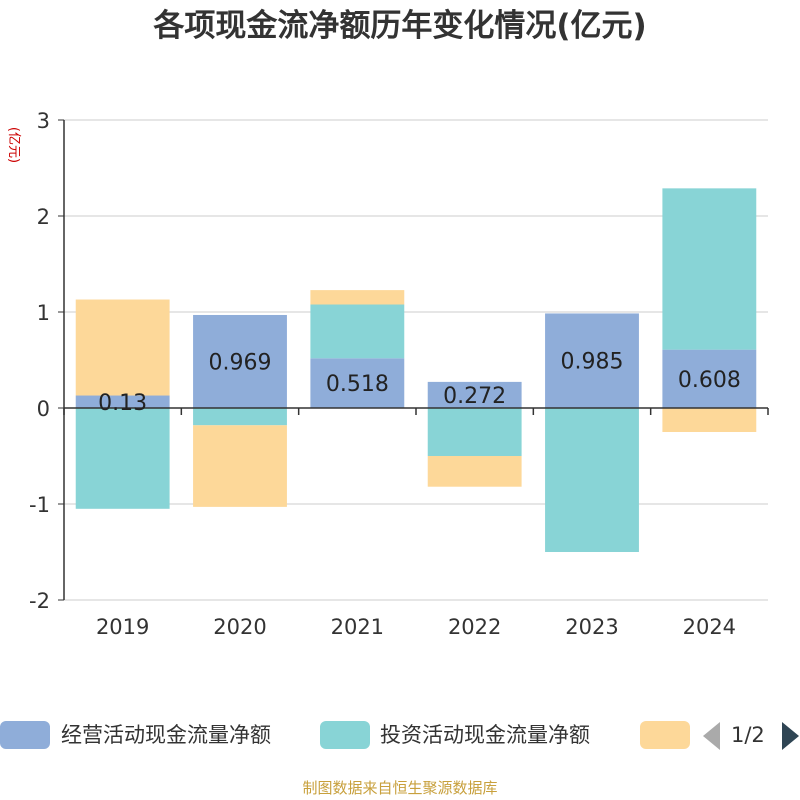 The height and width of the screenshot is (800, 800). I want to click on bar-series2-2024, so click(709, 420).